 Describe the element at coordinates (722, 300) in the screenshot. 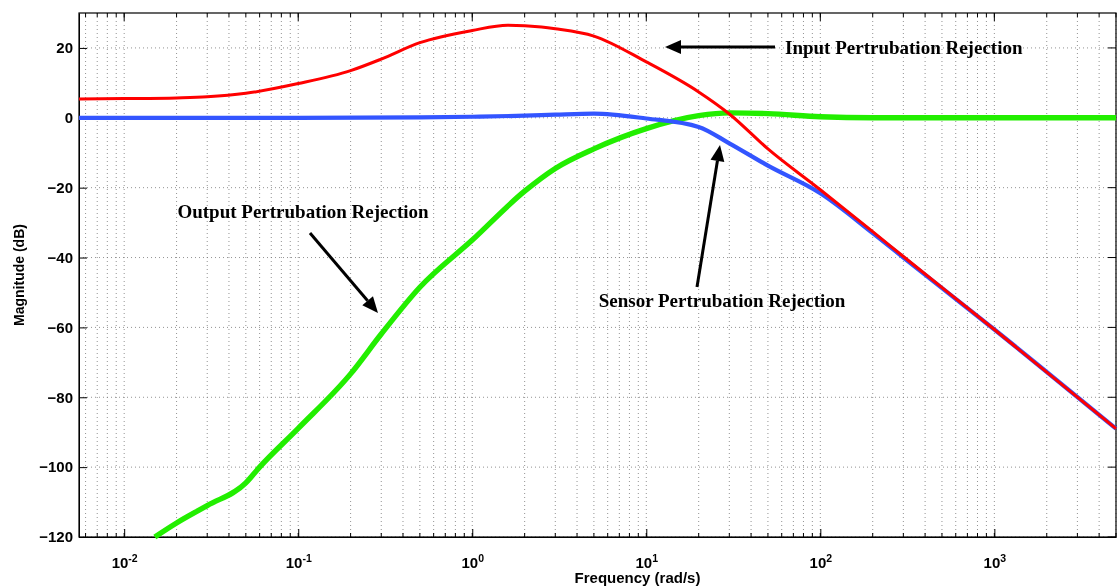

I see `annotation: Sensor Pertrubation Rejection` at that location.